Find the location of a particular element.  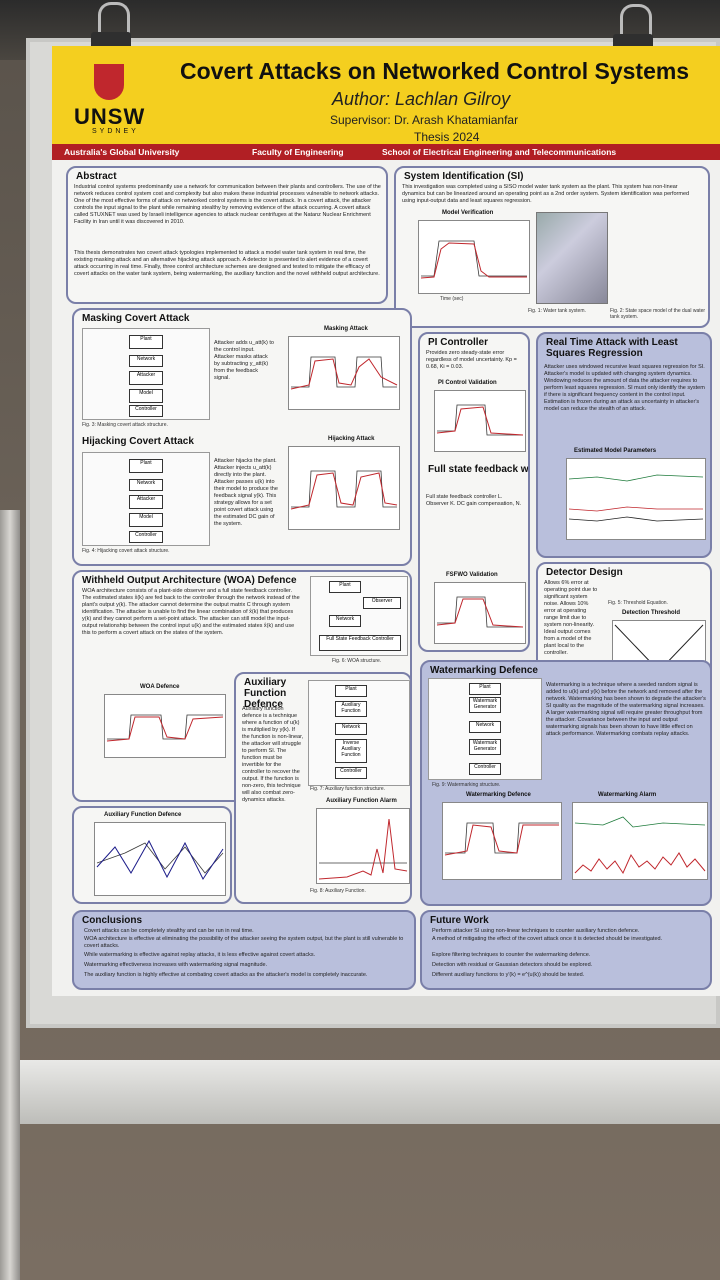

woa-plot-svg is located at coordinates (165, 728).